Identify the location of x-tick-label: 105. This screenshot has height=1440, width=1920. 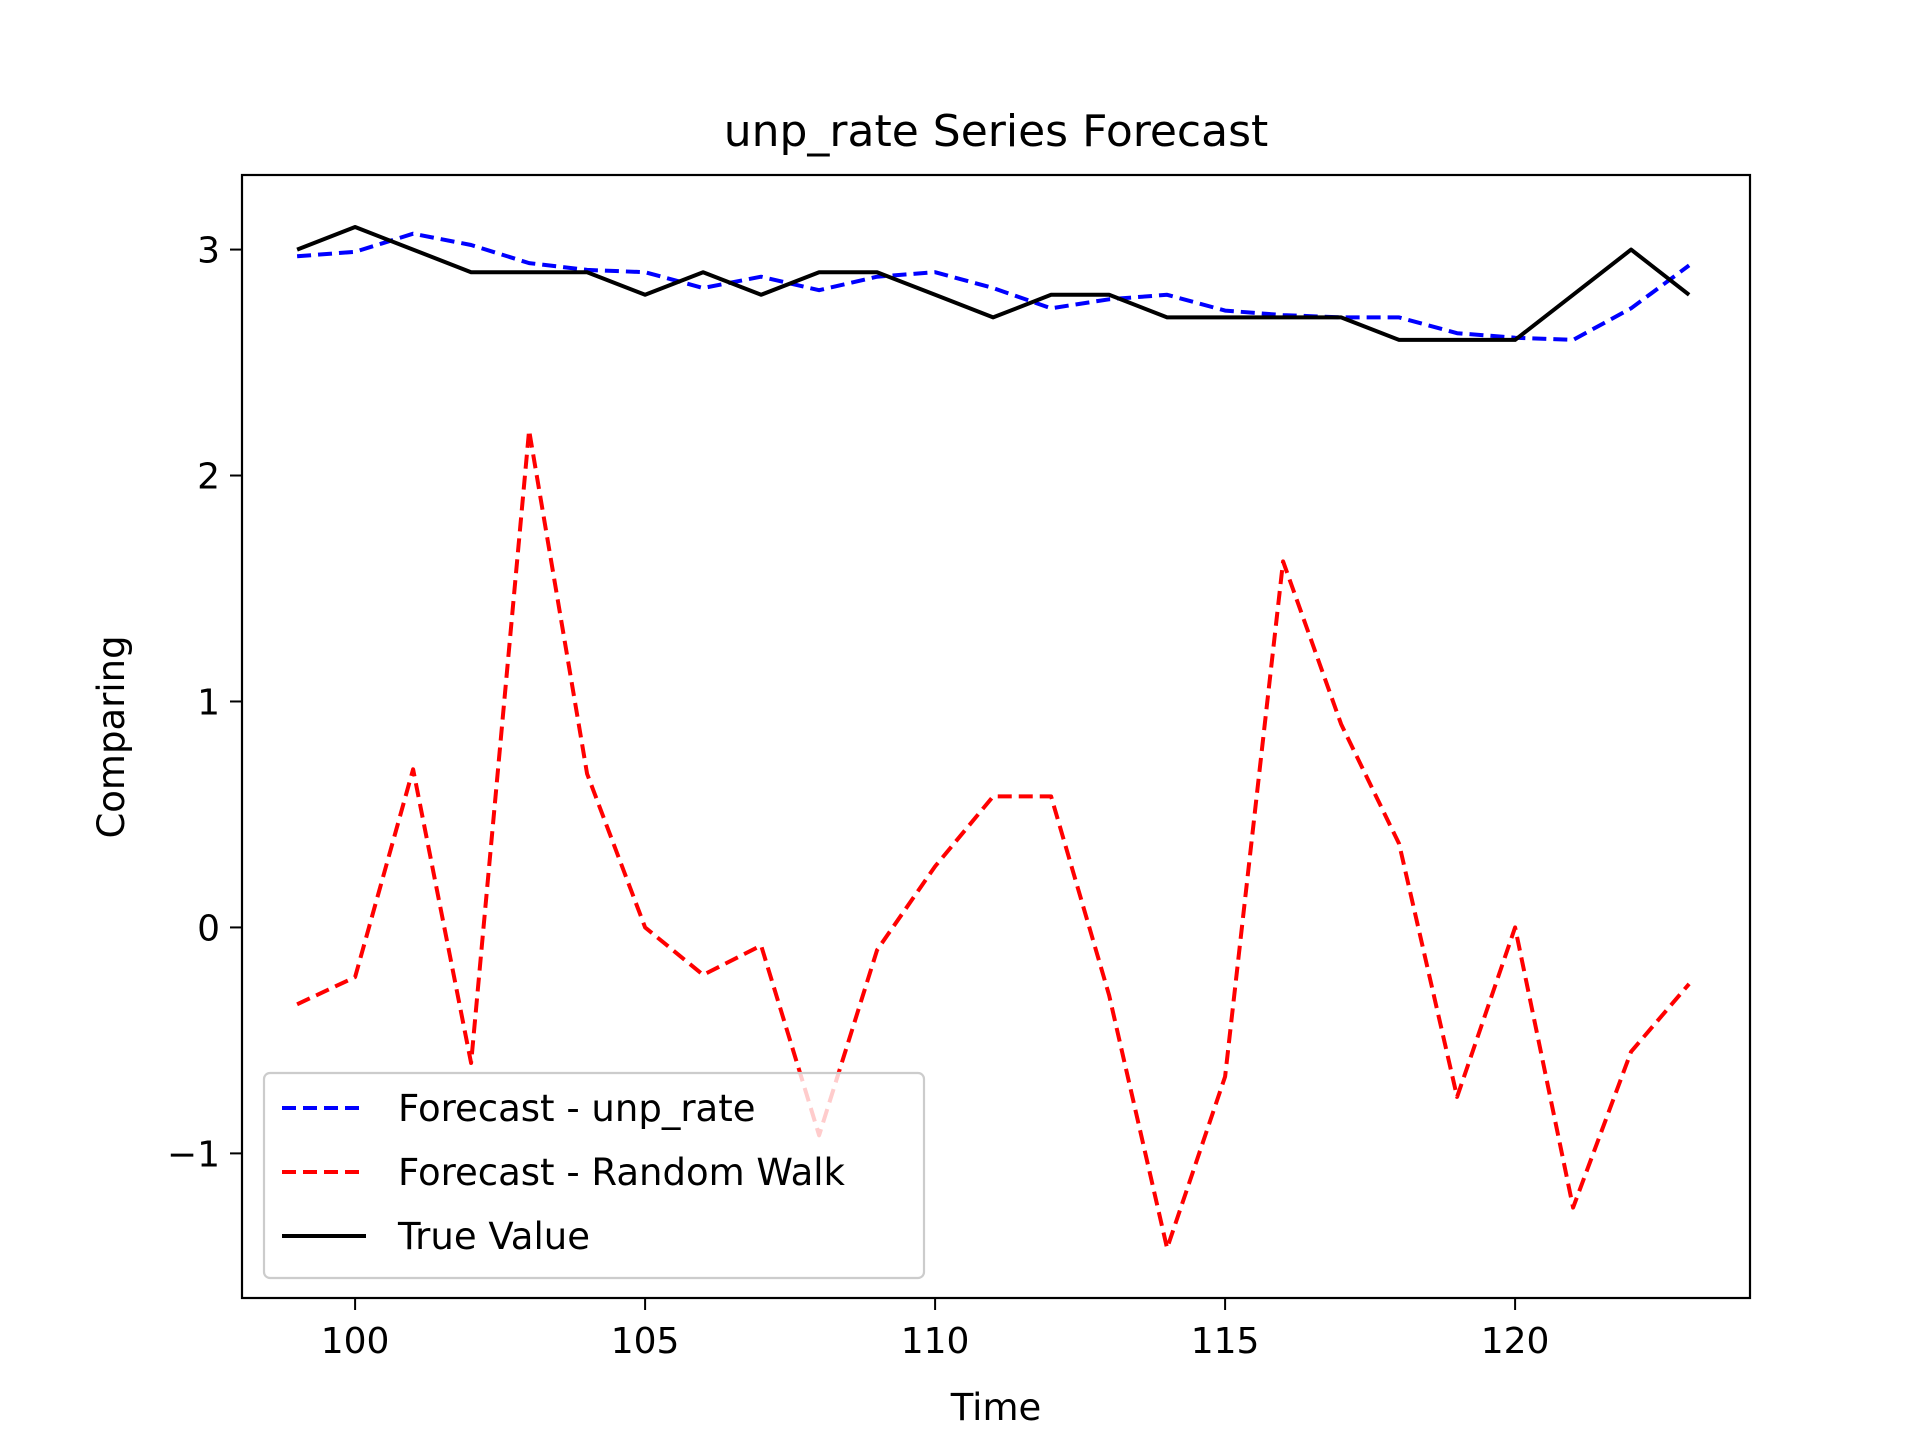
(645, 1341).